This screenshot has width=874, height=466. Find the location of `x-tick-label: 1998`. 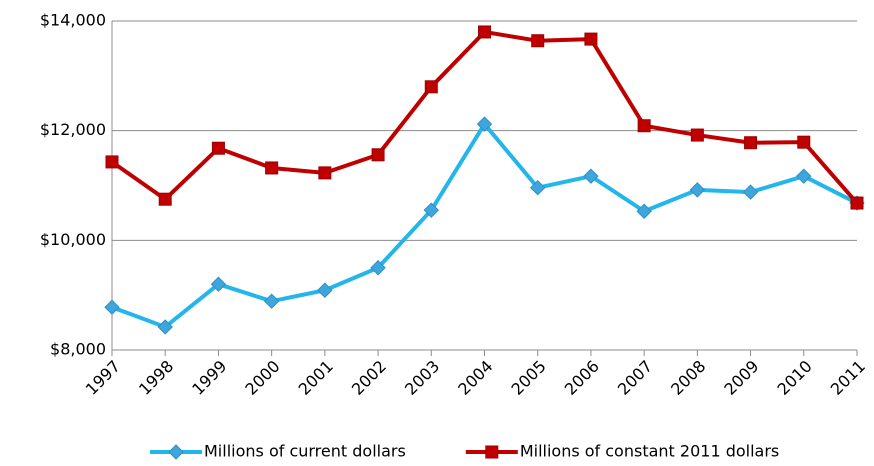

x-tick-label: 1998 is located at coordinates (156, 378).